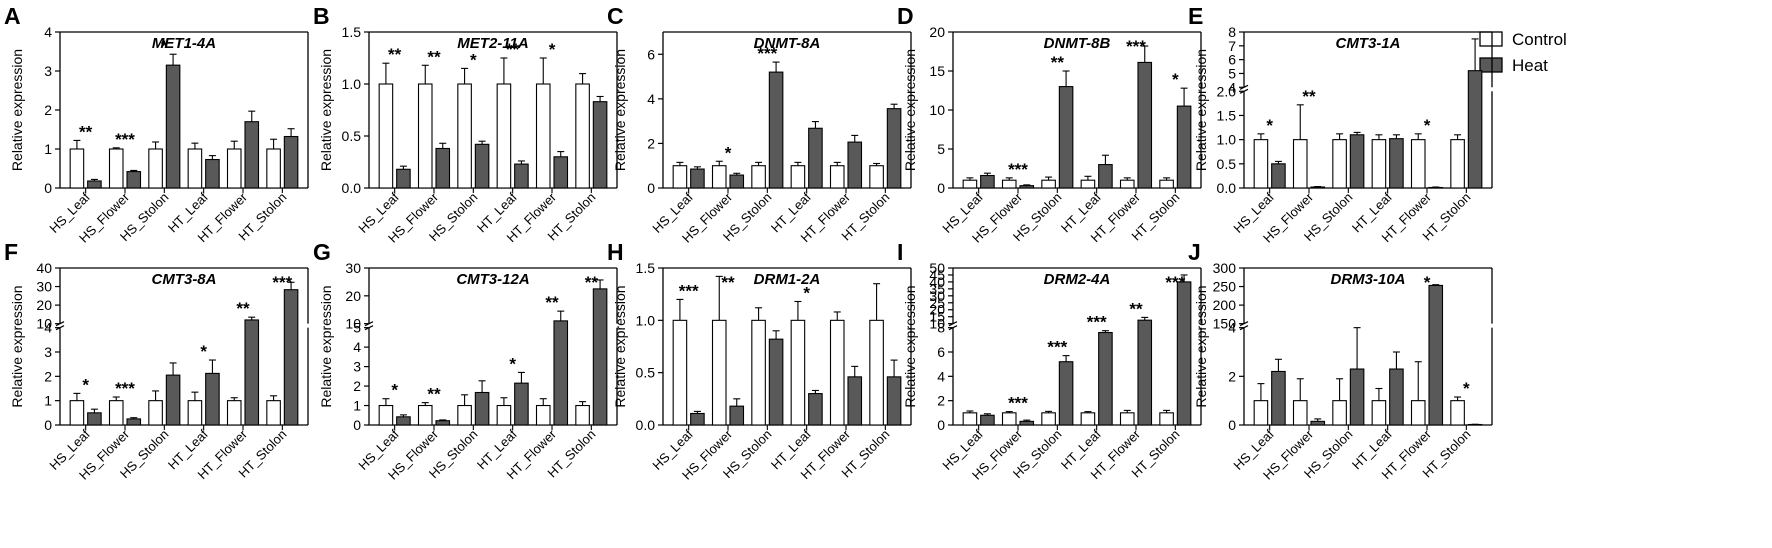 The image size is (1772, 548). I want to click on y-tick-label: 45, so click(937, 275).